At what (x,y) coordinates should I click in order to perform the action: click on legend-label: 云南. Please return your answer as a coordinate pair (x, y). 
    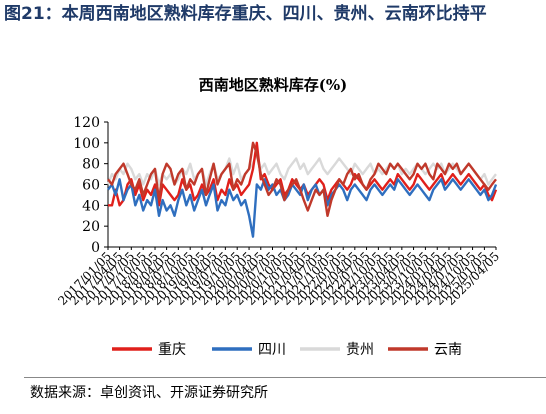
    Looking at the image, I should click on (448, 350).